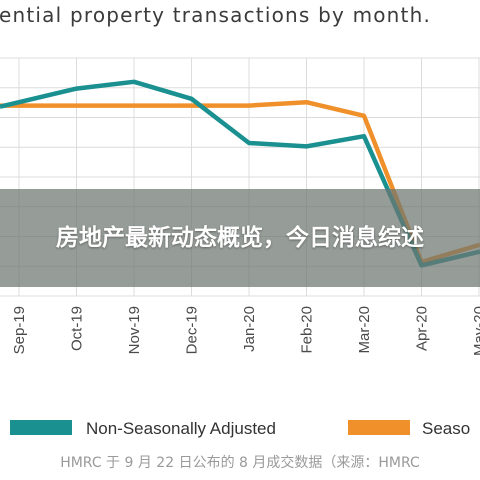 The image size is (480, 480). What do you see at coordinates (181, 428) in the screenshot?
I see `legend-label-nsa: Non-Seasonally Adjusted` at bounding box center [181, 428].